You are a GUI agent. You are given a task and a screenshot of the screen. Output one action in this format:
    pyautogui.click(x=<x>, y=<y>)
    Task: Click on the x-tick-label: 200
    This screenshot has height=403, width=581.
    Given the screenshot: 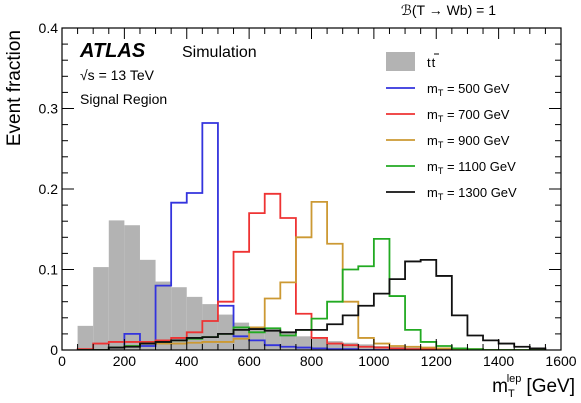 What is the action you would take?
    pyautogui.click(x=125, y=361)
    